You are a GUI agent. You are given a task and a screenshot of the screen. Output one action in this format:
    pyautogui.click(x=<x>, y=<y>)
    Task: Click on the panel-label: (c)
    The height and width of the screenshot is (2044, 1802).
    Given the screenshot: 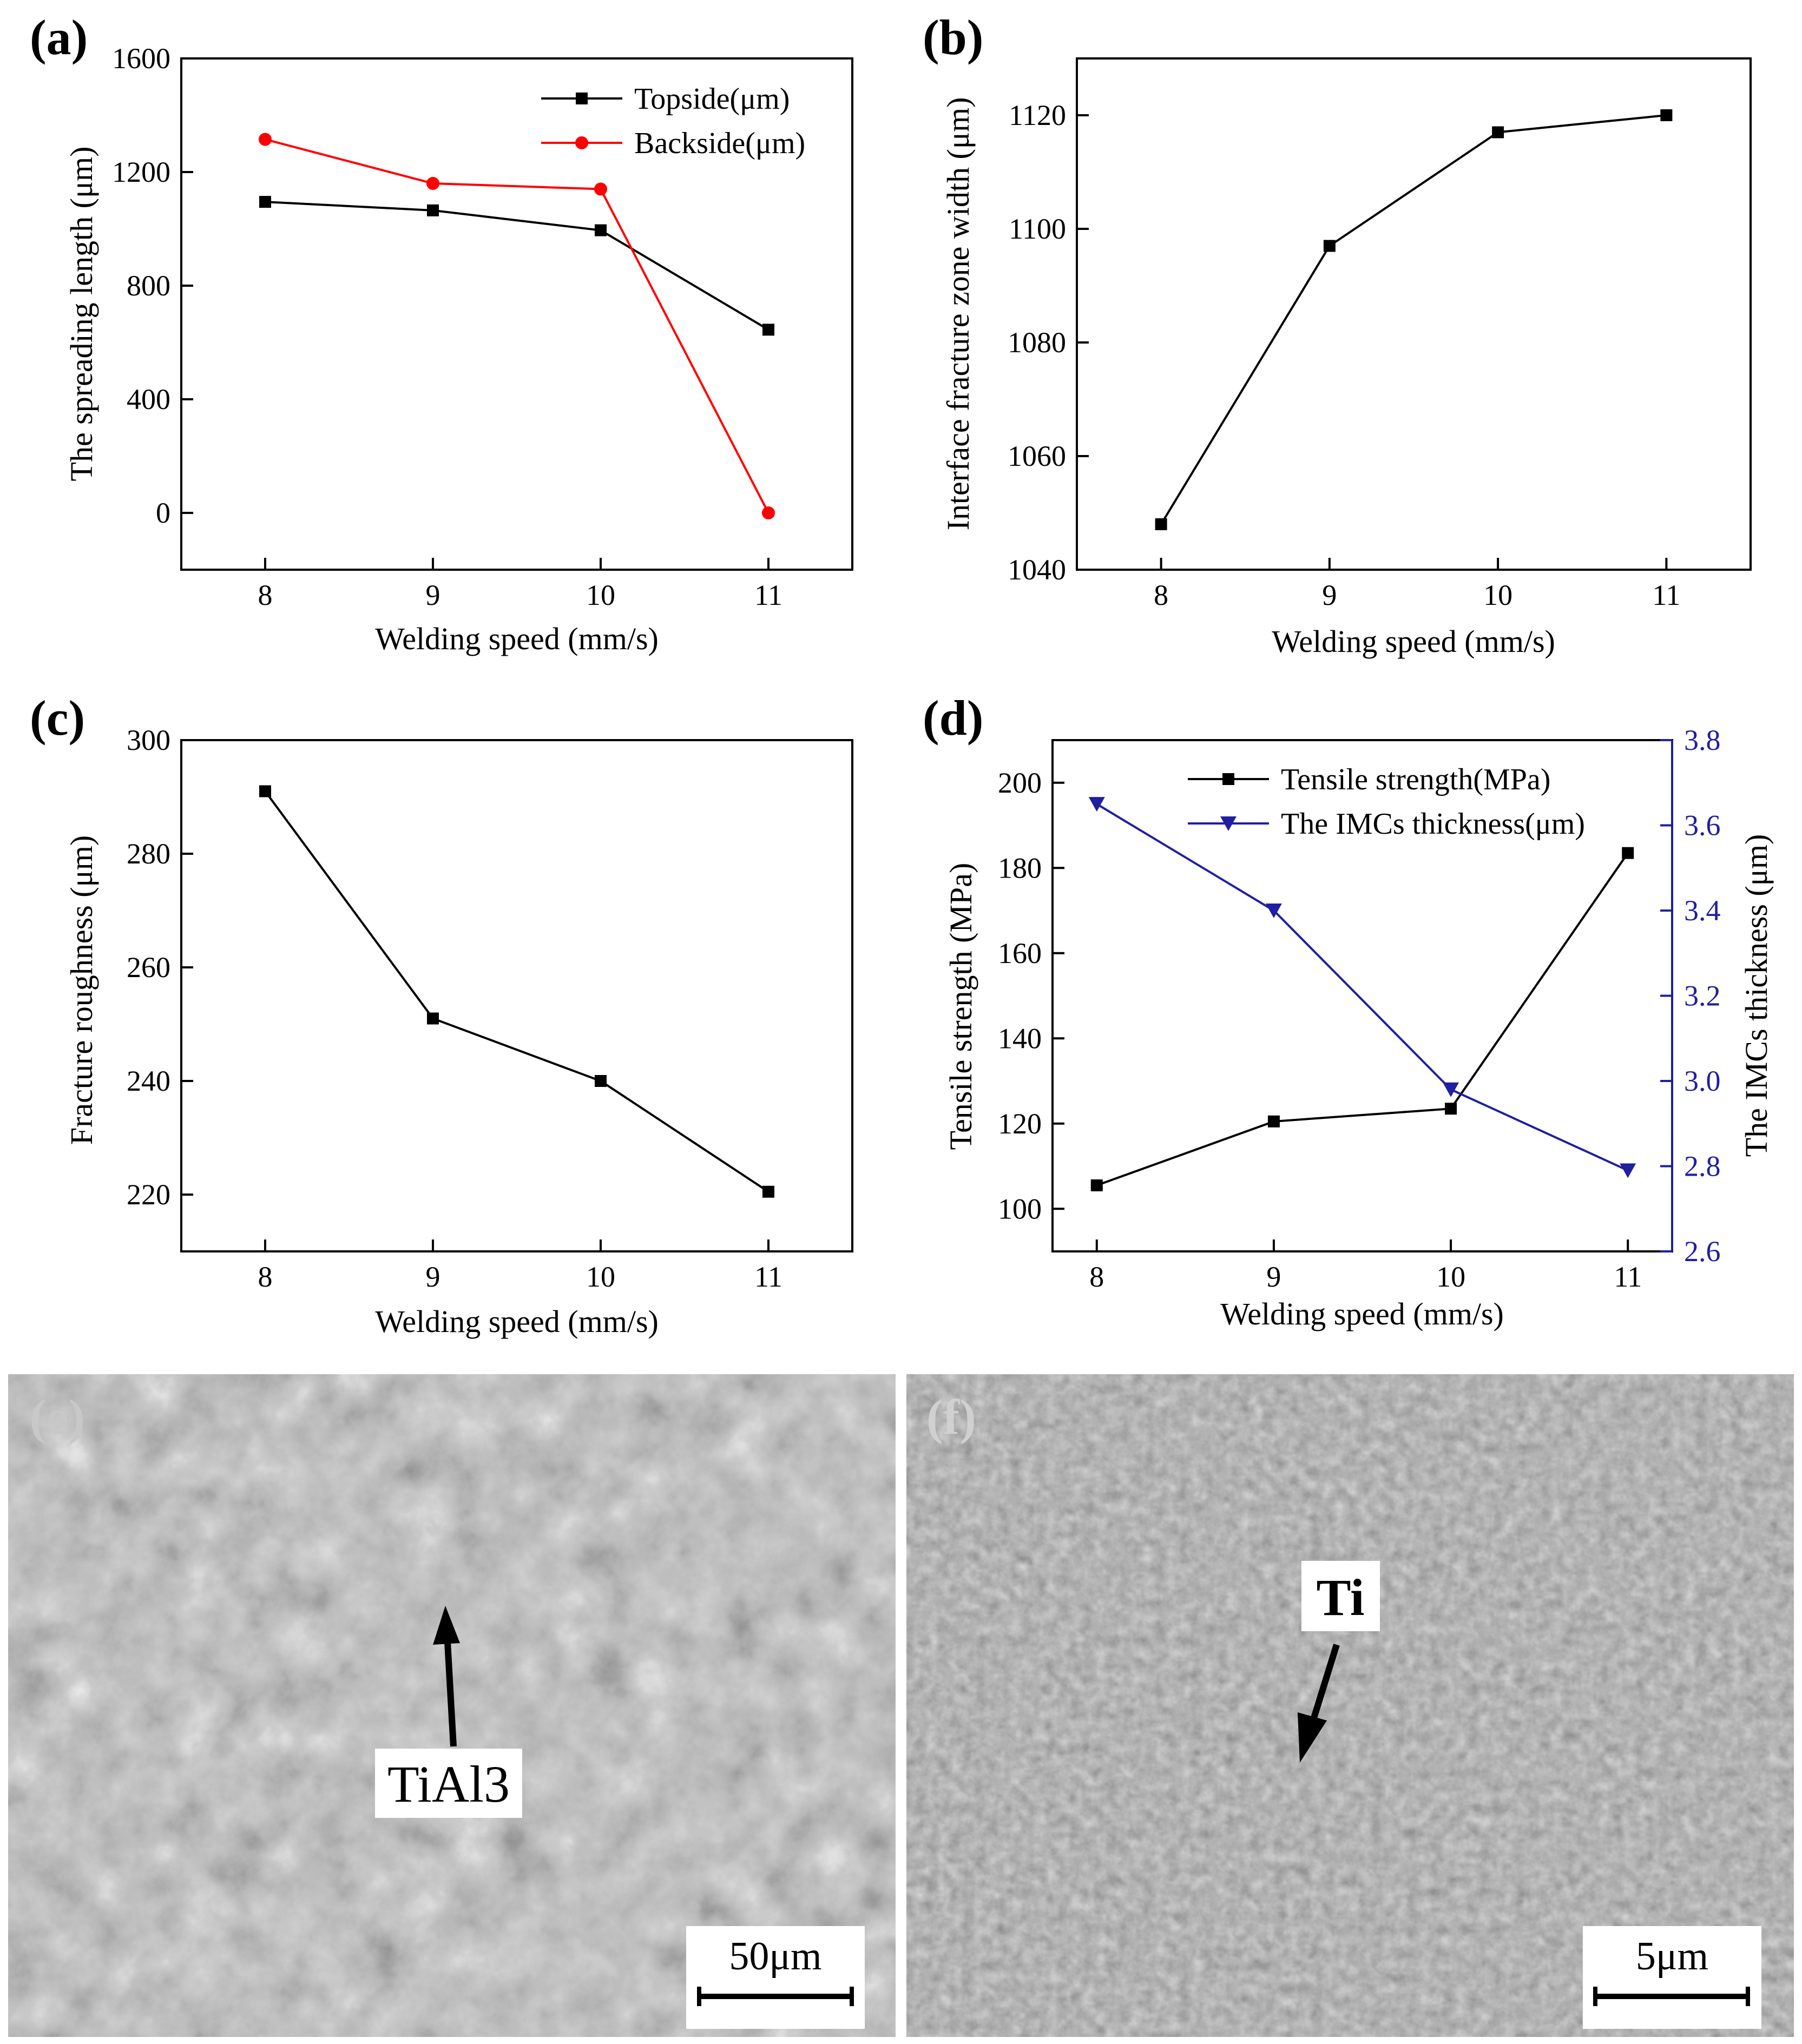 What is the action you would take?
    pyautogui.click(x=57, y=718)
    